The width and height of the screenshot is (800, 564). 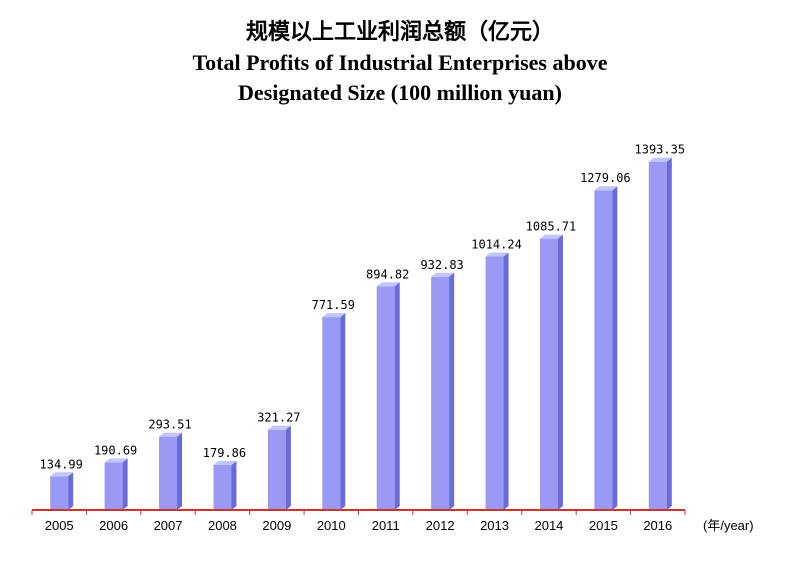 What do you see at coordinates (669, 333) in the screenshot?
I see `bar-side-2016` at bounding box center [669, 333].